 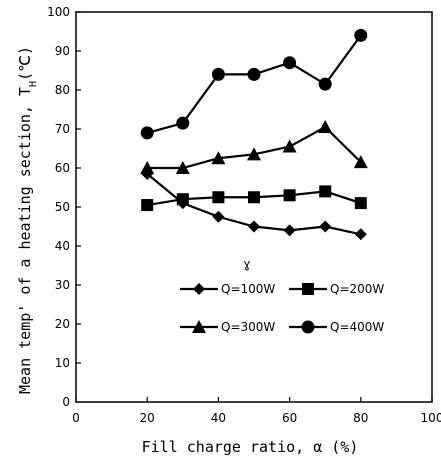 What do you see at coordinates (218, 418) in the screenshot?
I see `x-tick-label: 40` at bounding box center [218, 418].